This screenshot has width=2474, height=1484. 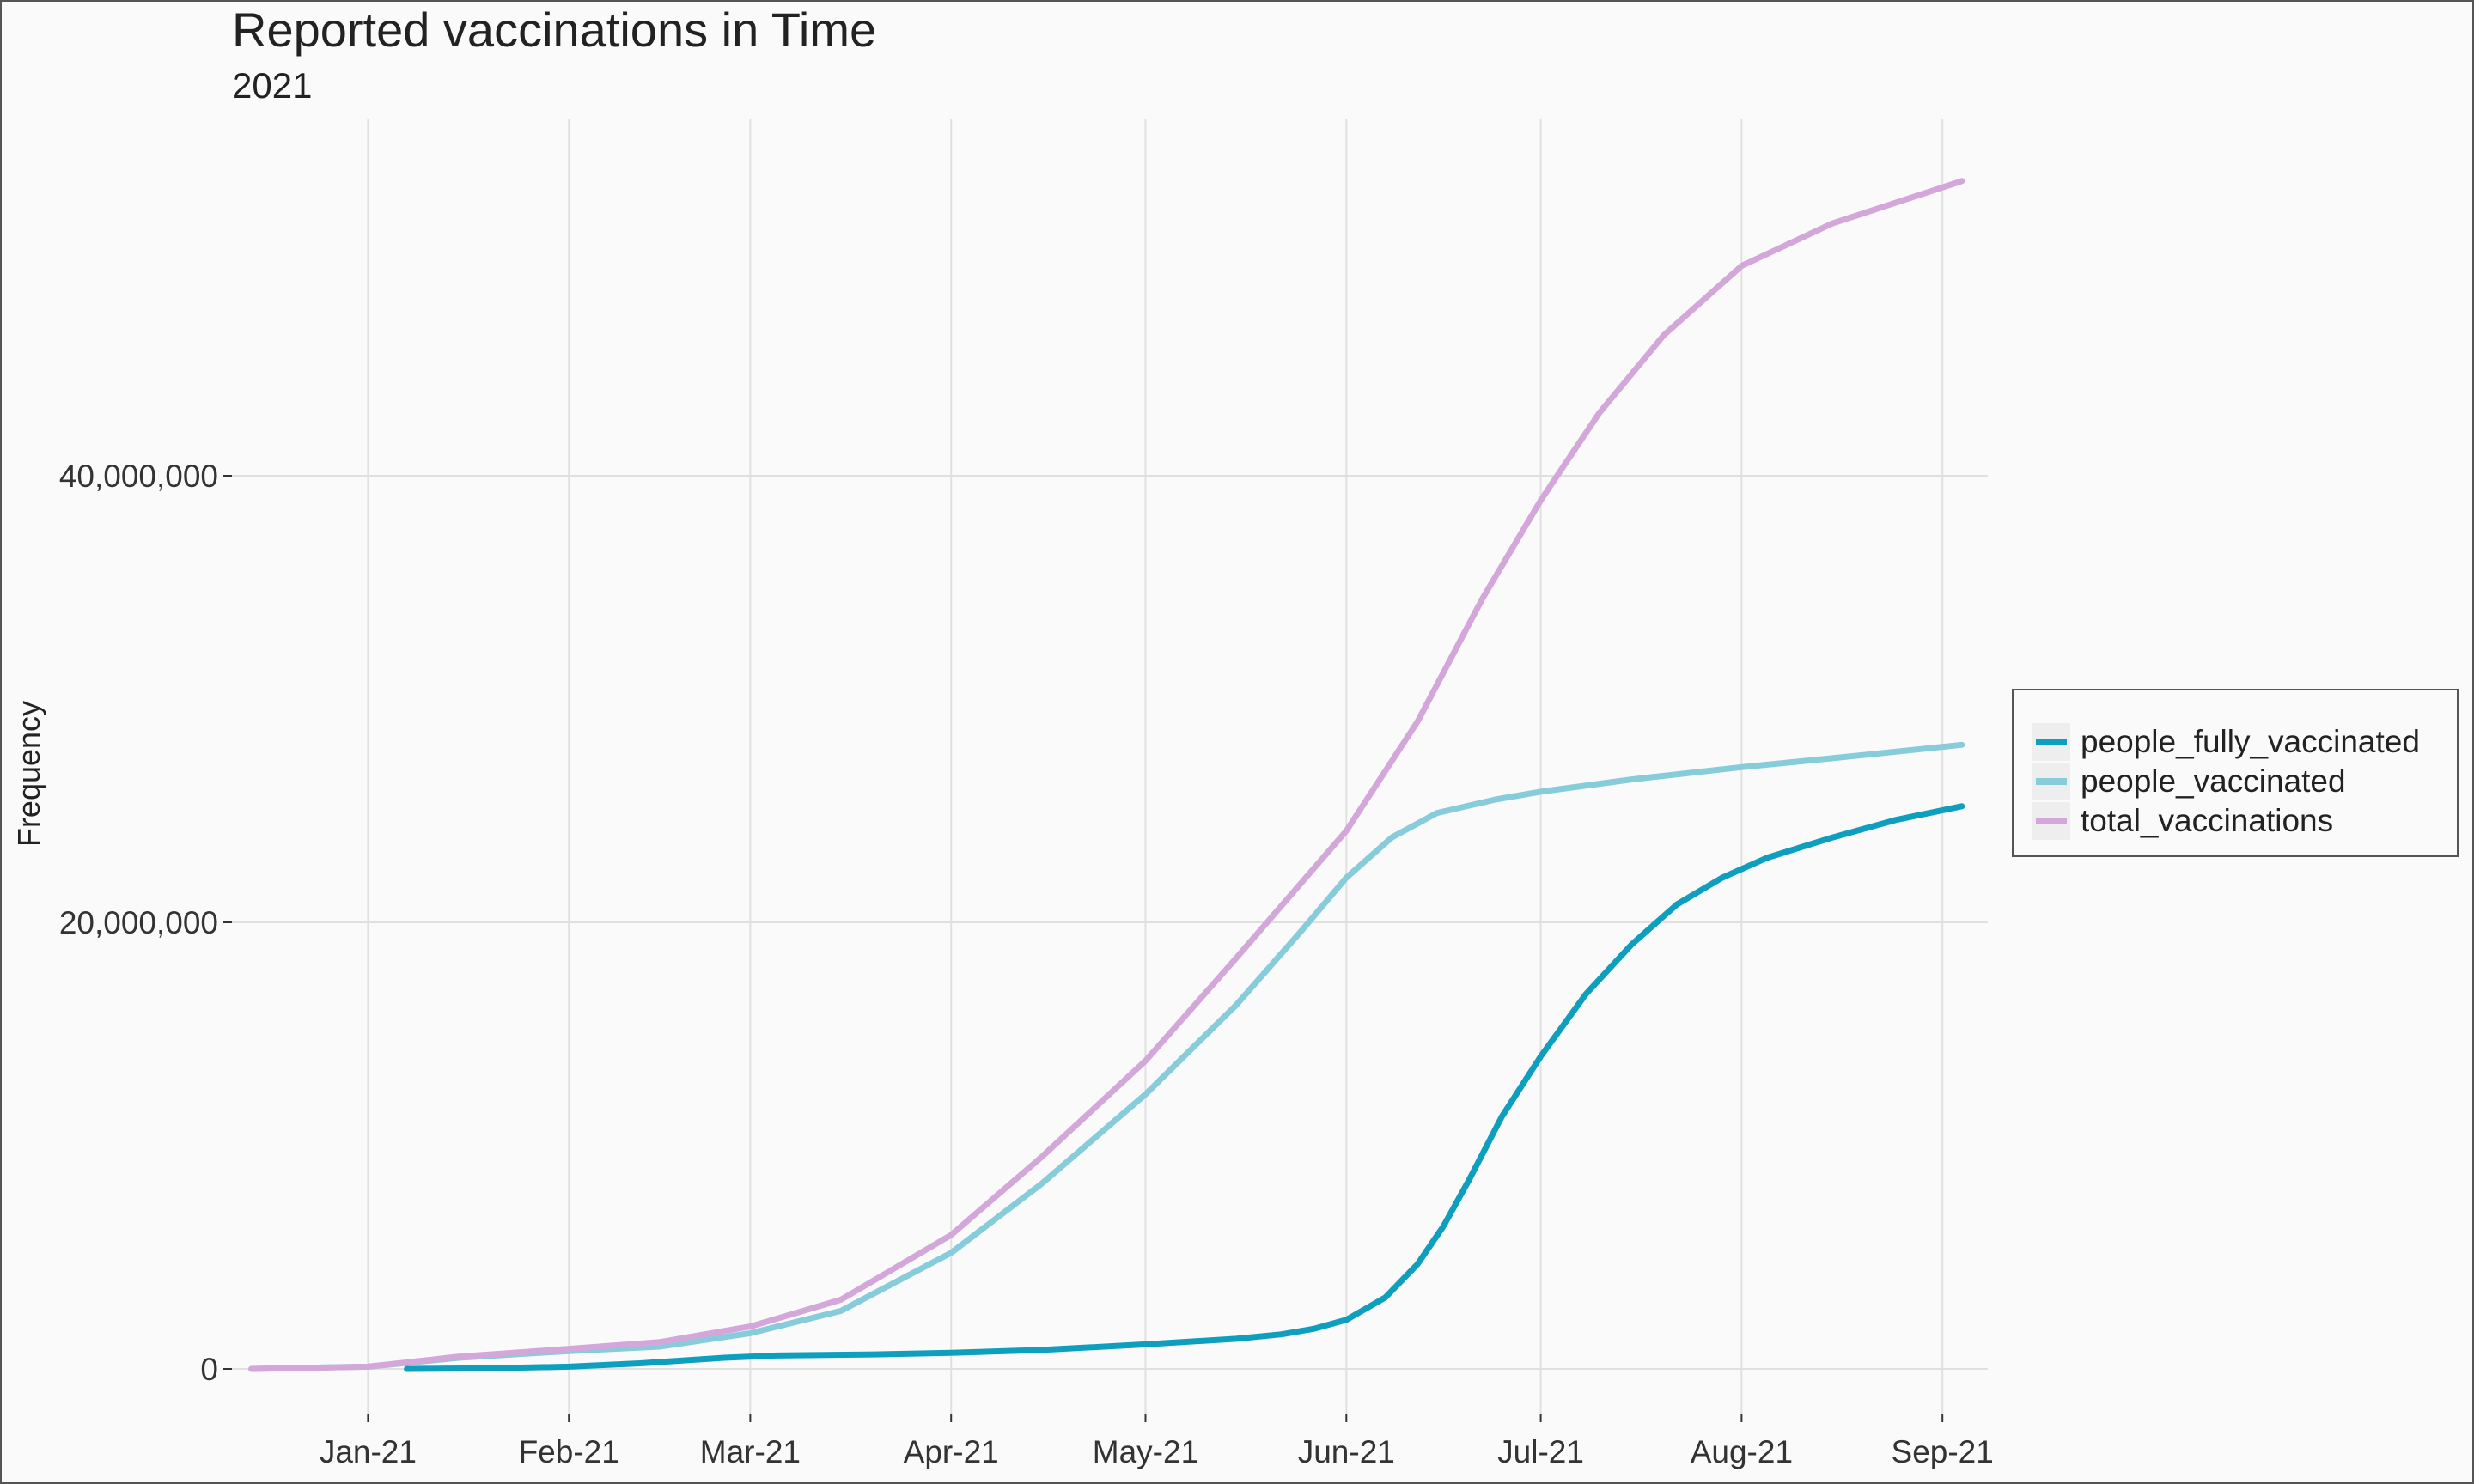 What do you see at coordinates (272, 85) in the screenshot?
I see `chart-subtitle: 2021` at bounding box center [272, 85].